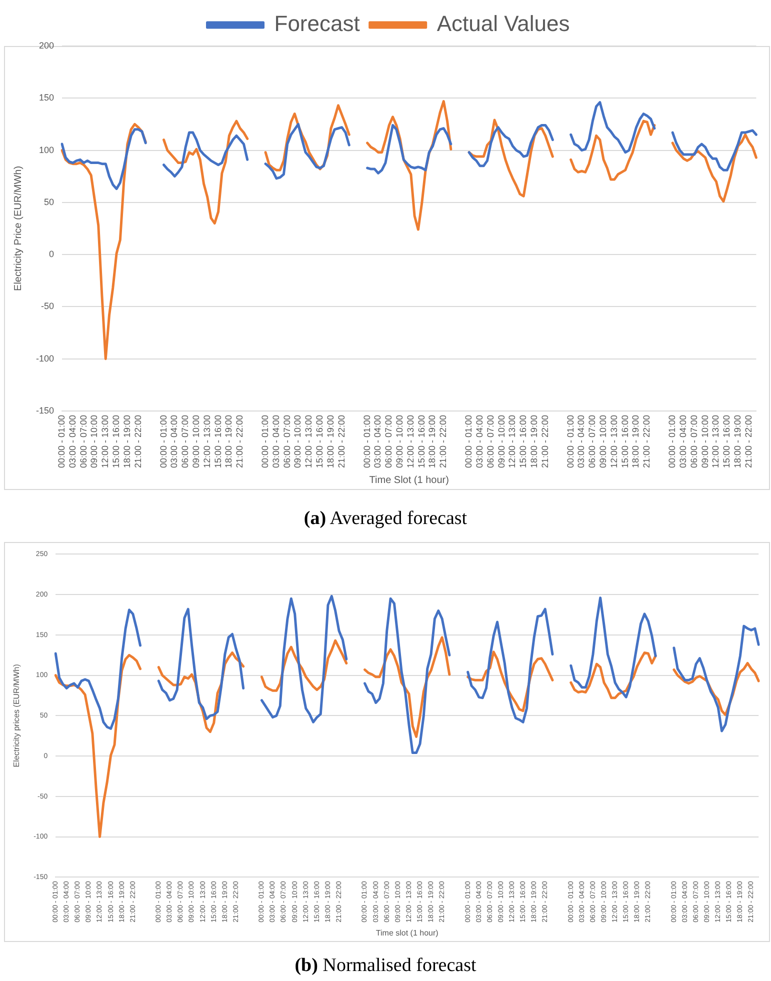  Describe the element at coordinates (409, 480) in the screenshot. I see `x-axis-title: Time Slot (1 hour)` at that location.